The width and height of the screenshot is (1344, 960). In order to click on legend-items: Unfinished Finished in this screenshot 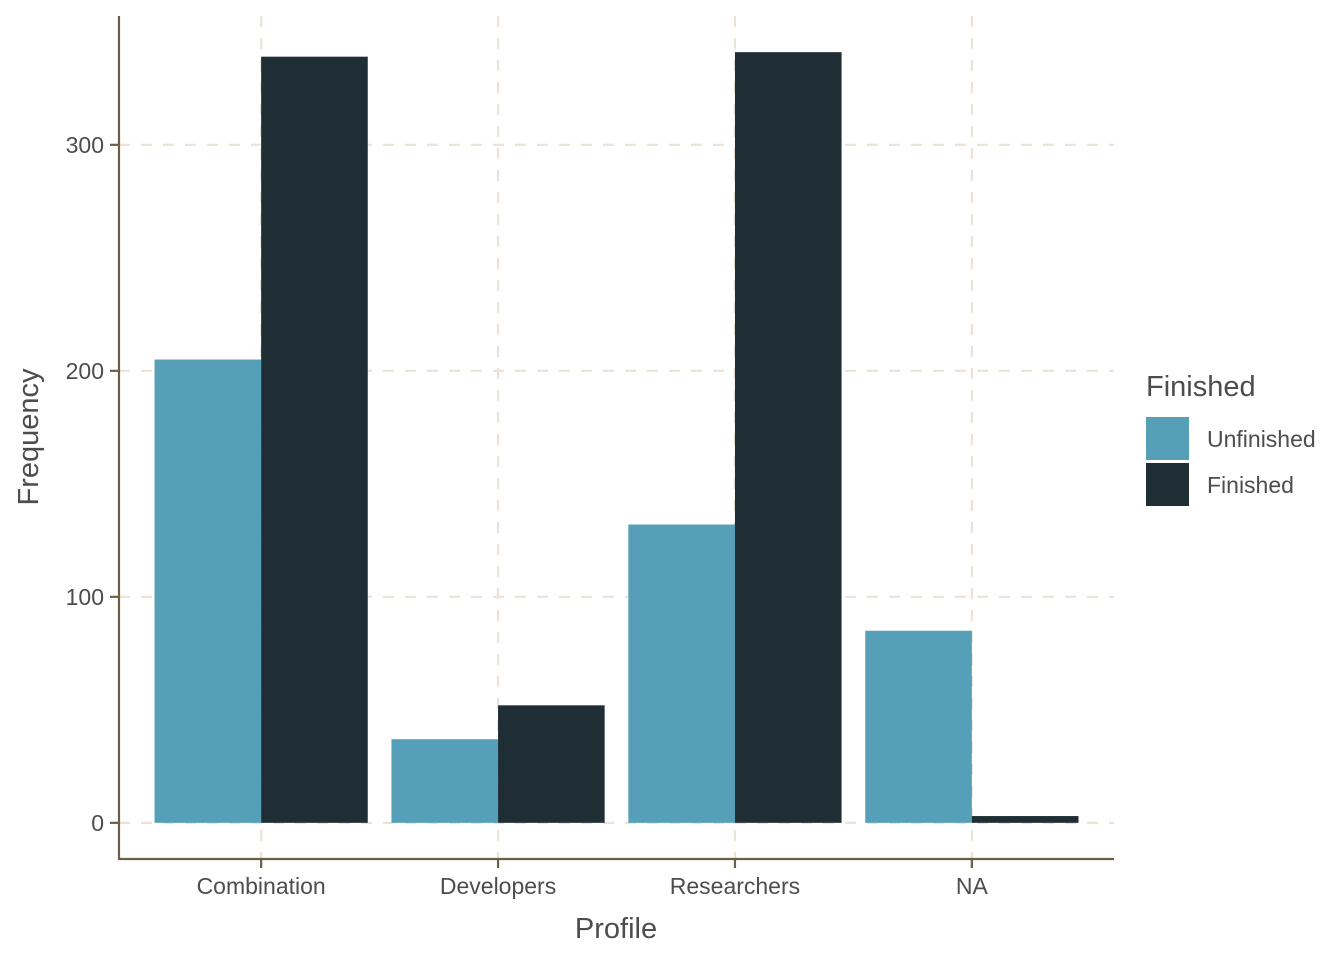, I will do `click(1231, 461)`.